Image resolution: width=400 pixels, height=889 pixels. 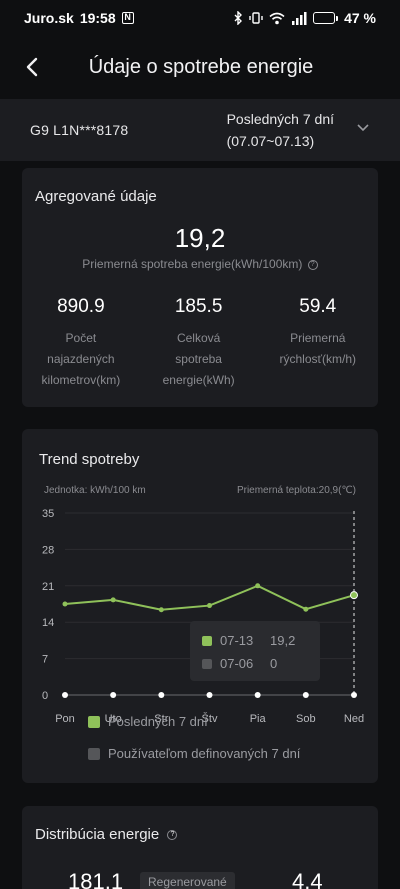 I want to click on tooltip-value: 0, so click(x=274, y=663).